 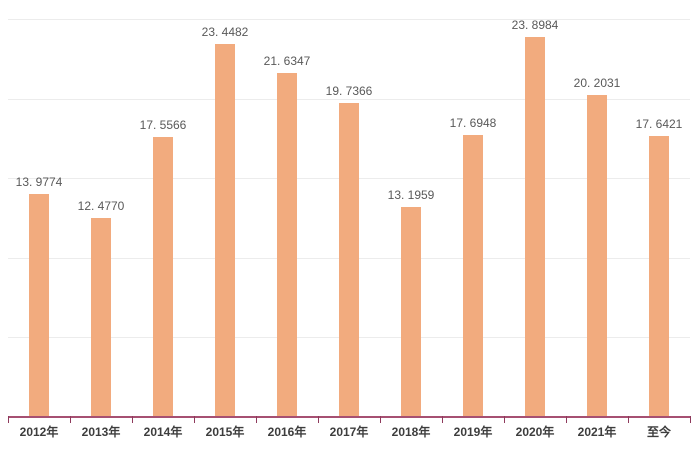 I want to click on bar-value-label: 13. 9774, so click(x=39, y=182).